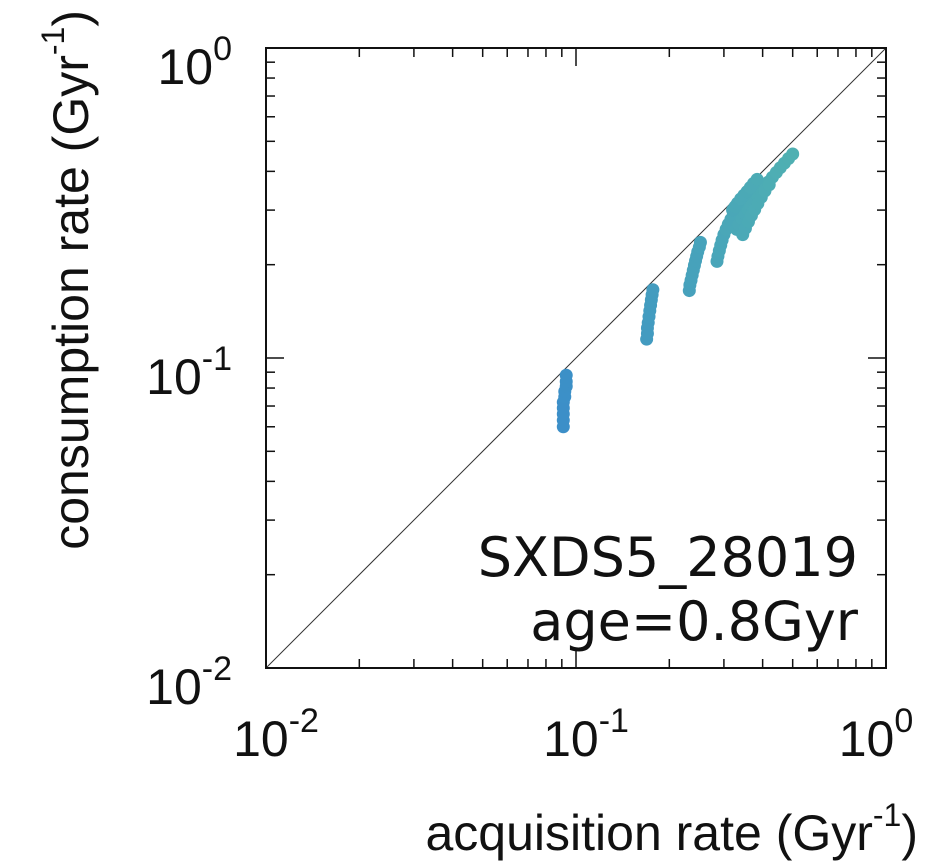  I want to click on x-tick-label-exp: 0, so click(903, 721).